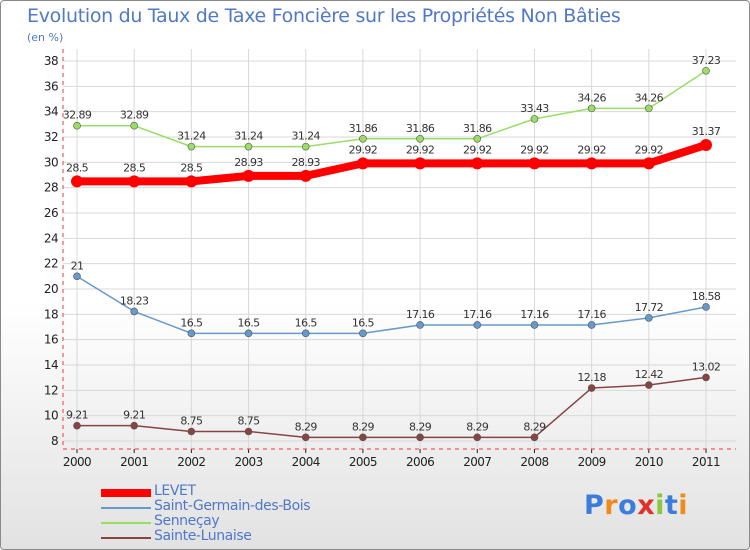 The height and width of the screenshot is (550, 750). What do you see at coordinates (477, 462) in the screenshot?
I see `x-tick-label: 2007` at bounding box center [477, 462].